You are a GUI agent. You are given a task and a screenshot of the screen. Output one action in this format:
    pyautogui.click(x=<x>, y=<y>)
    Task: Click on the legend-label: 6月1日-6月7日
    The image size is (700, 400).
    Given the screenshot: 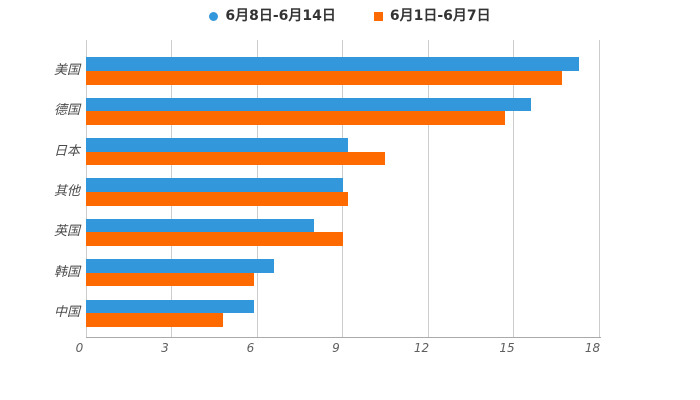 What is the action you would take?
    pyautogui.click(x=440, y=16)
    